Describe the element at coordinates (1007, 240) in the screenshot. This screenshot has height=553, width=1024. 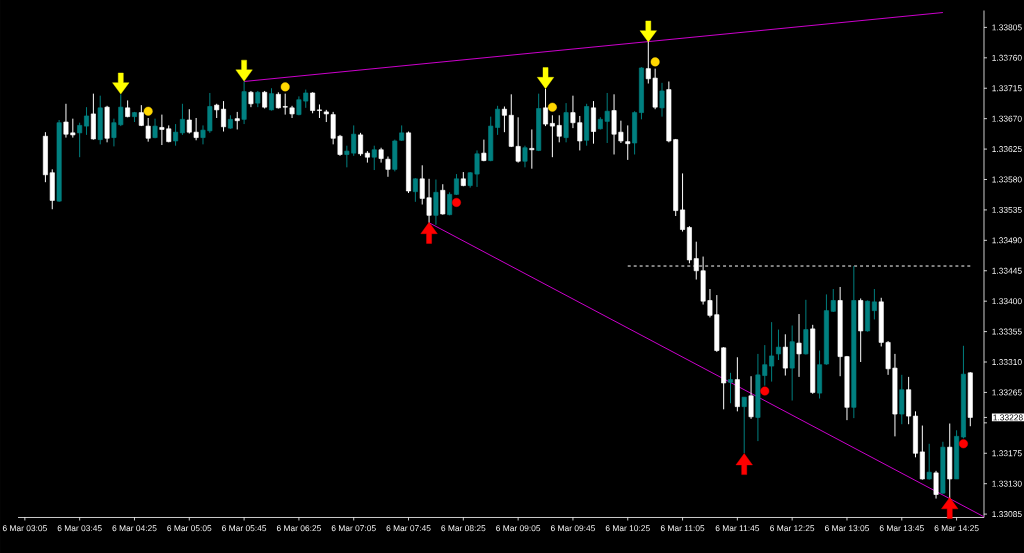
I see `y-tick-label: 1.33490` at that location.